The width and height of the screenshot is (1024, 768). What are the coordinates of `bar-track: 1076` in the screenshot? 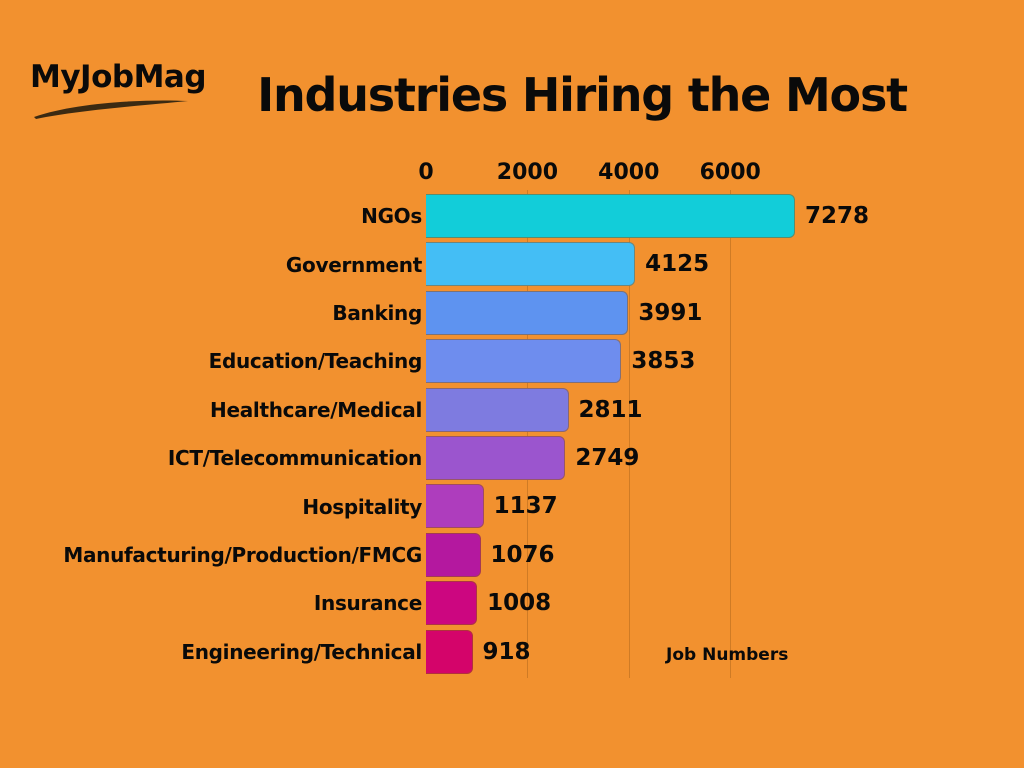 It's located at (490, 554).